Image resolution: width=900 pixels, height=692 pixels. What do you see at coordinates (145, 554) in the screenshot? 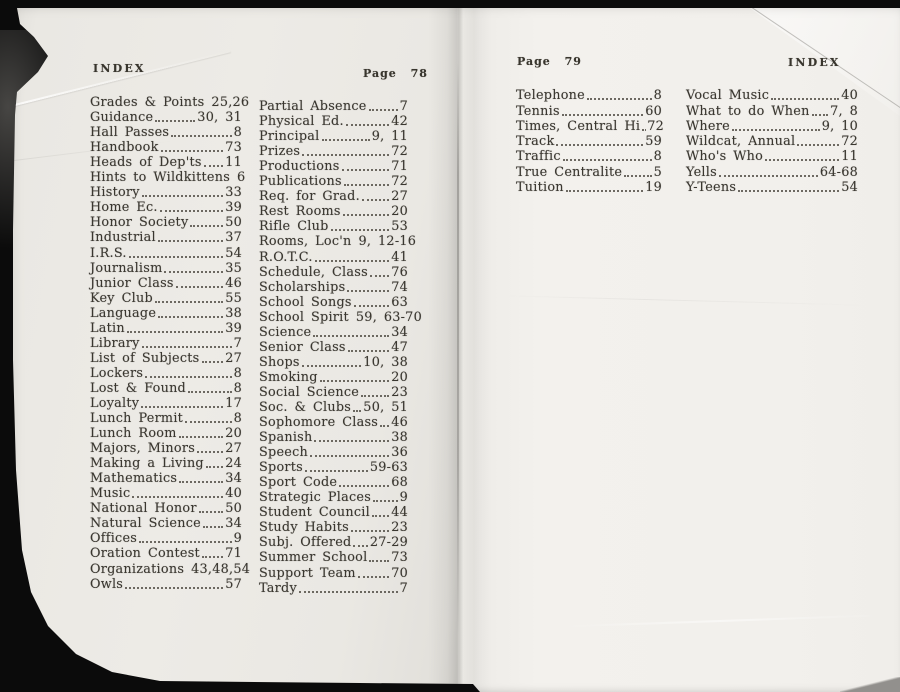
I see `entry-label: Oration Contest` at bounding box center [145, 554].